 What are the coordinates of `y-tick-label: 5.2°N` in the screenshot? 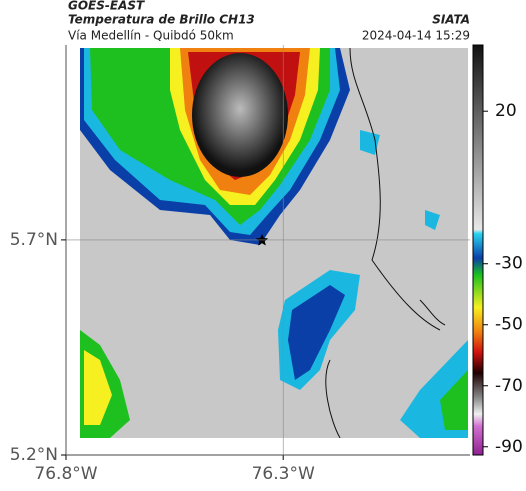 It's located at (34, 455).